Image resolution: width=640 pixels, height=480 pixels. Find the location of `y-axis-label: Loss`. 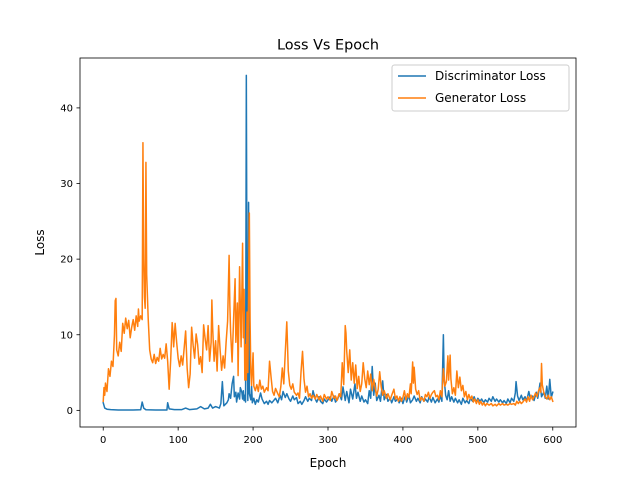

y-axis-label: Loss is located at coordinates (40, 242).